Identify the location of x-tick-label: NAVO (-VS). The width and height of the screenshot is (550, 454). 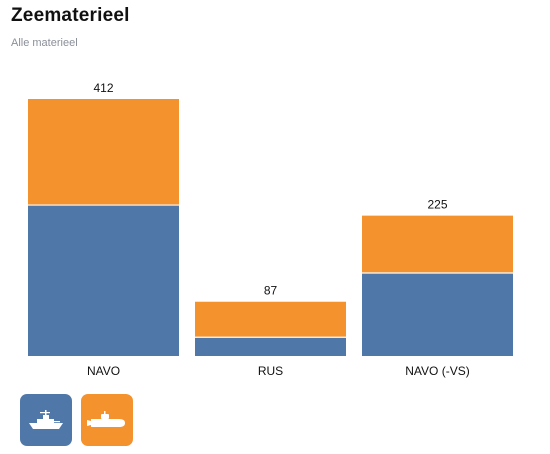
(437, 371).